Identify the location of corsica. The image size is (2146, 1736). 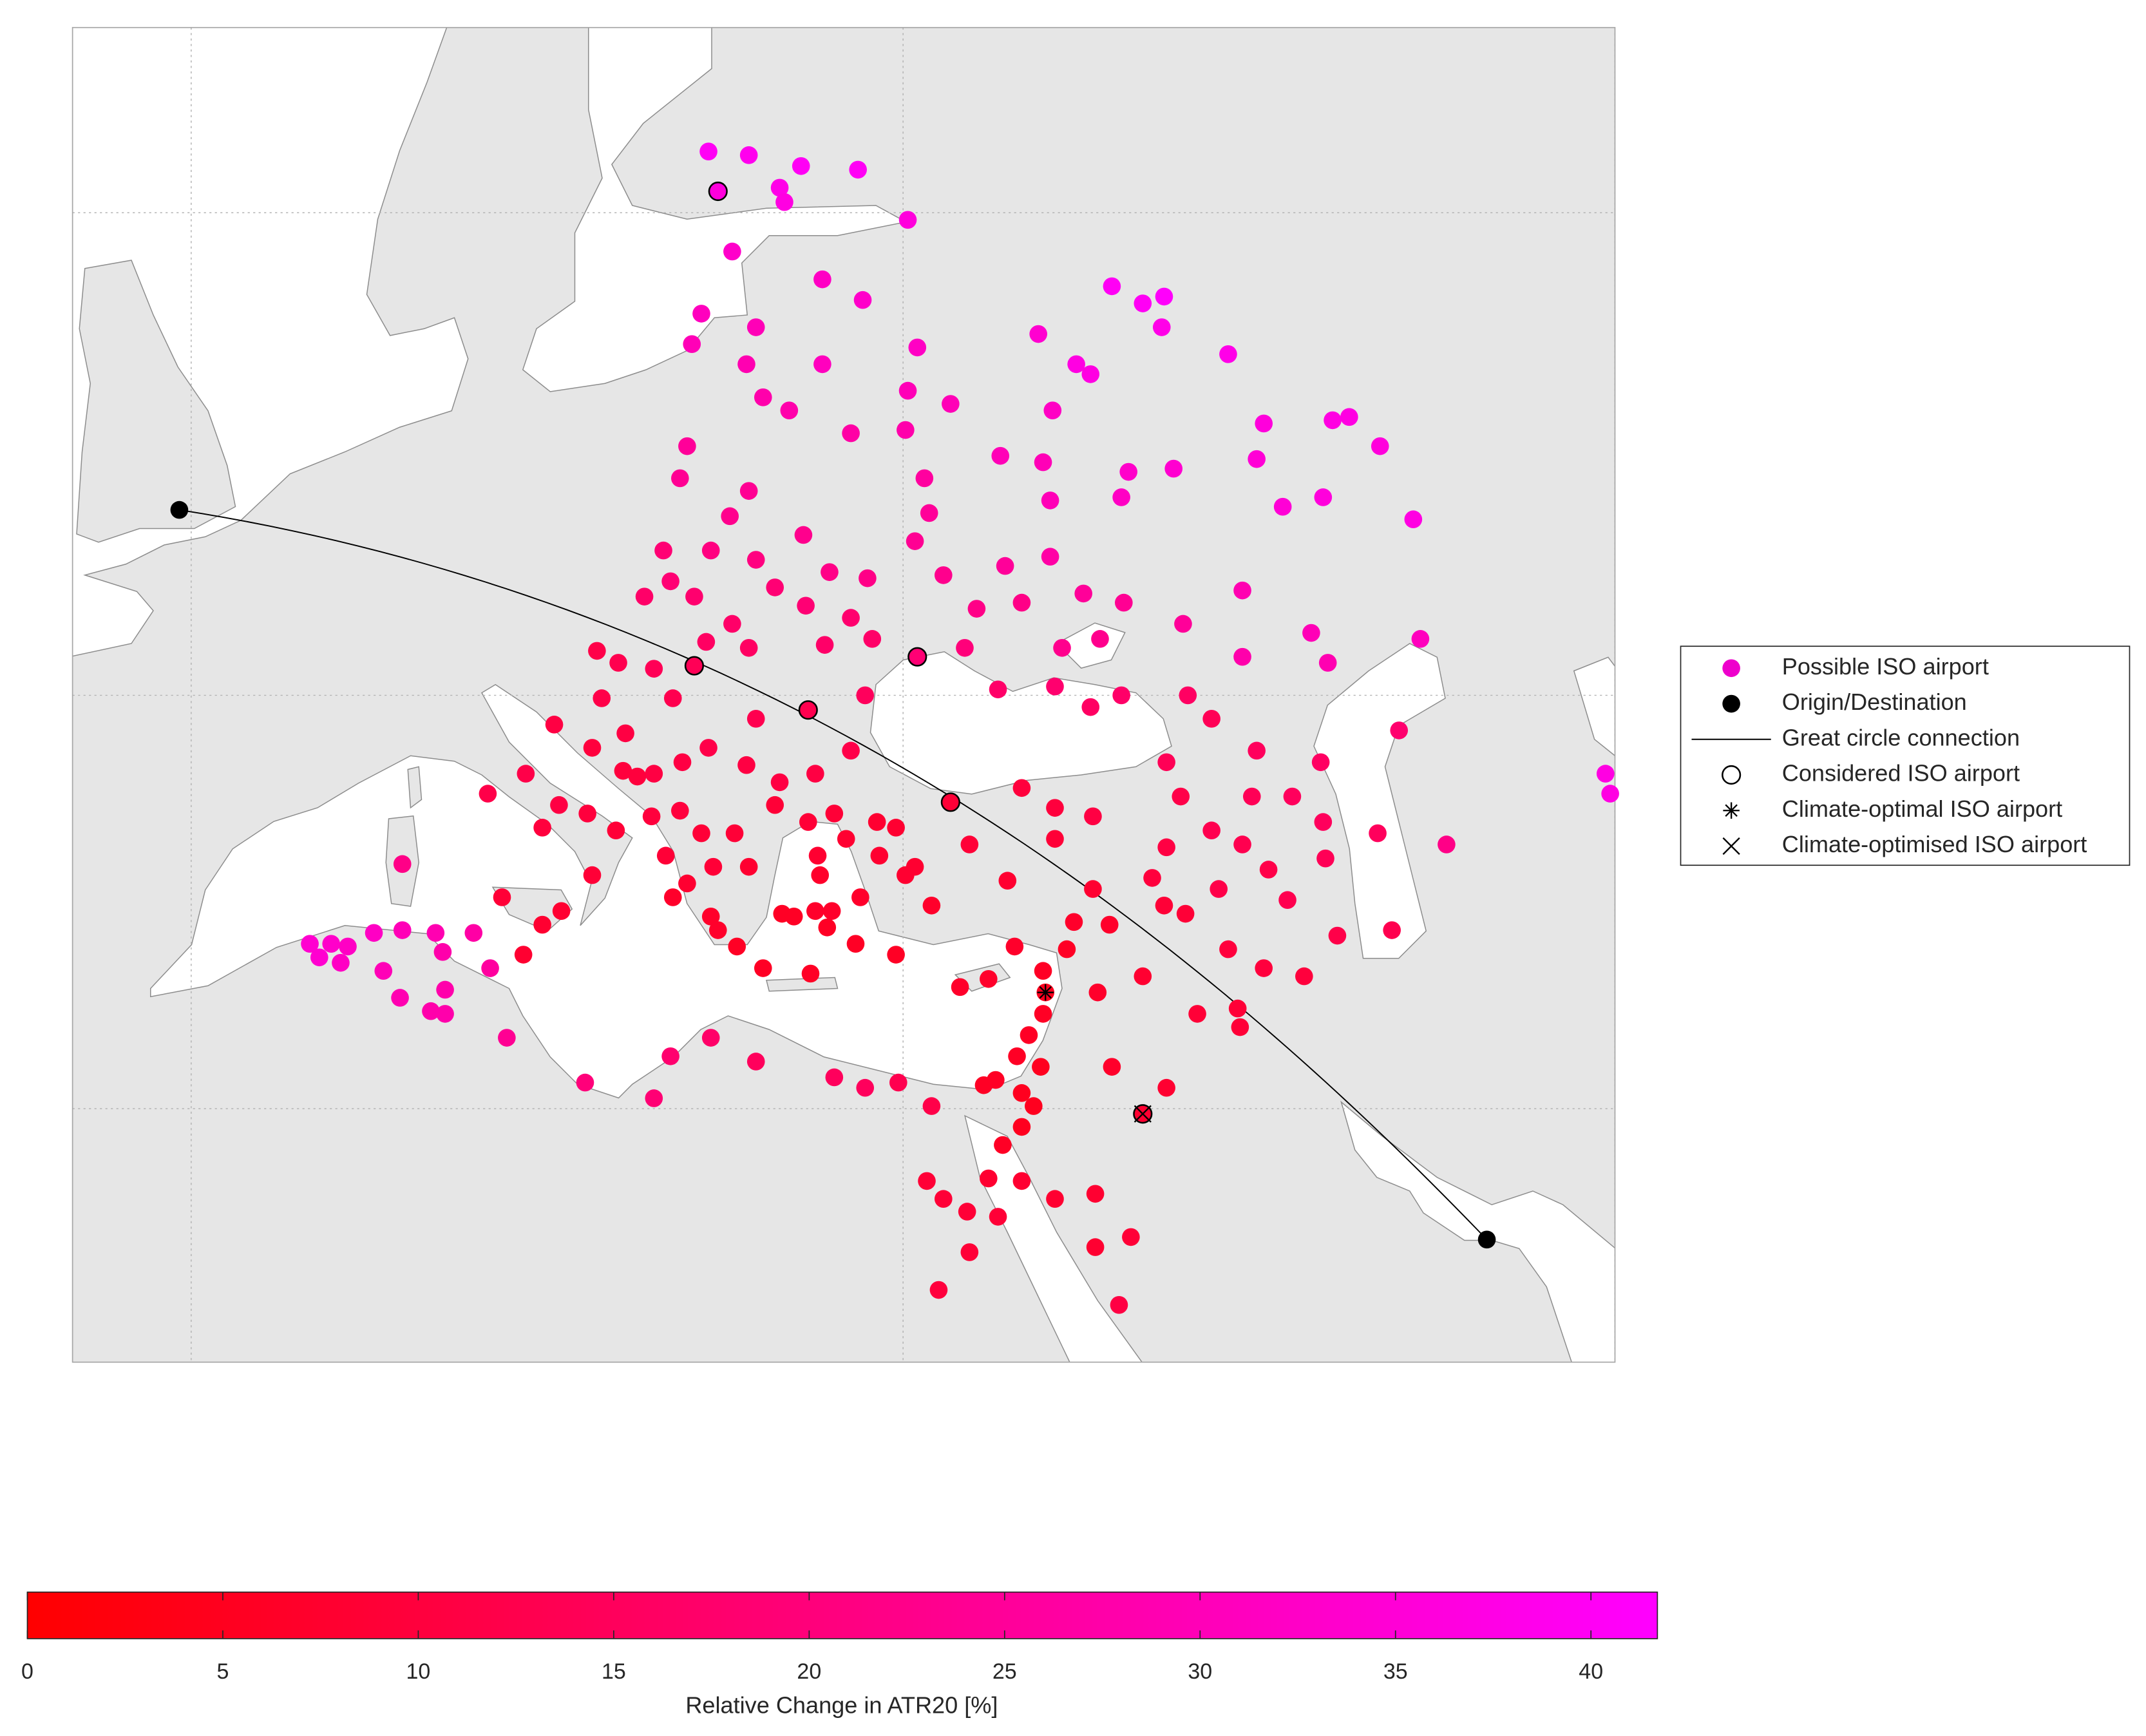
(415, 787).